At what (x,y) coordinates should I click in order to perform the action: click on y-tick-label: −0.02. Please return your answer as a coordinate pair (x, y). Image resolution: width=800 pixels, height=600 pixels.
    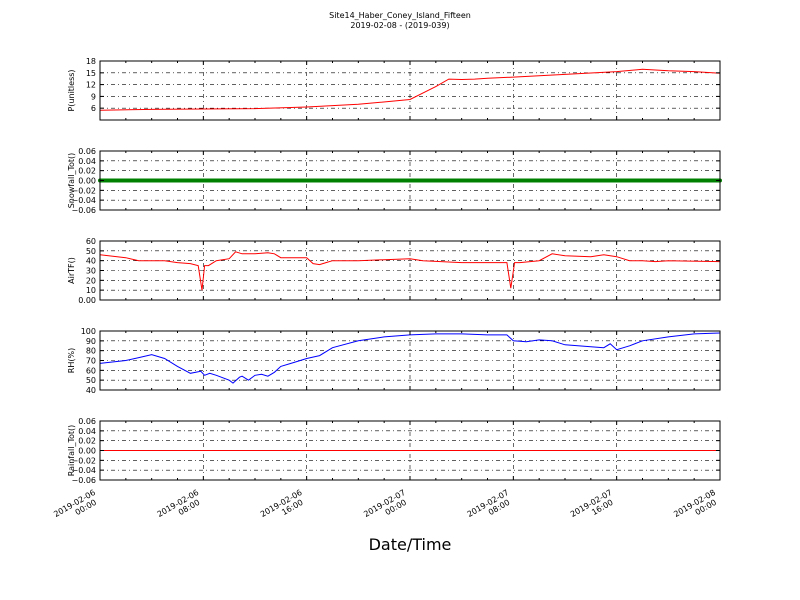
    Looking at the image, I should click on (83, 190).